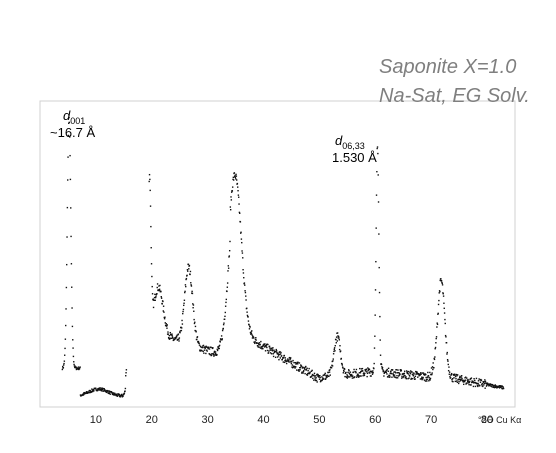 Image resolution: width=556 pixels, height=453 pixels. What do you see at coordinates (73, 124) in the screenshot?
I see `annotation-d001: d001 ~16.7 Å` at bounding box center [73, 124].